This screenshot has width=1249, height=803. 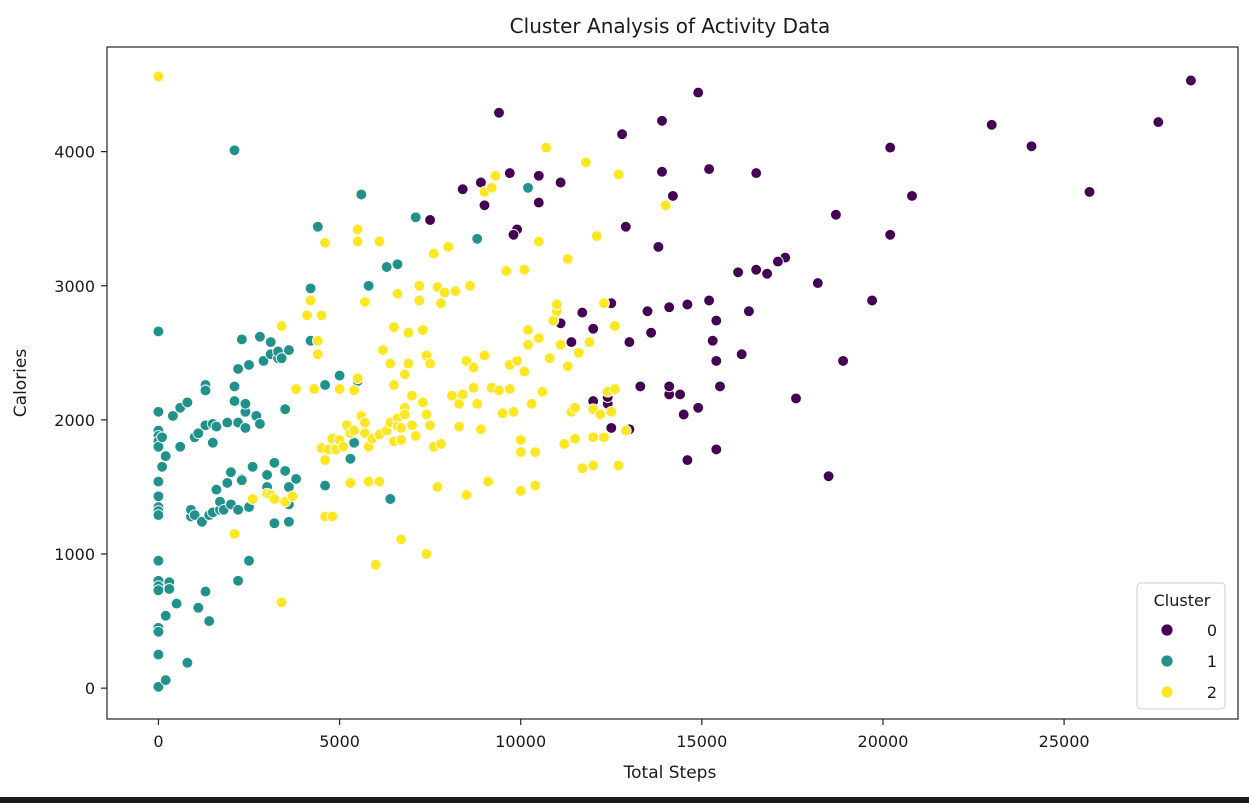 I want to click on legend-entries: 0 1 2, so click(x=1188, y=661).